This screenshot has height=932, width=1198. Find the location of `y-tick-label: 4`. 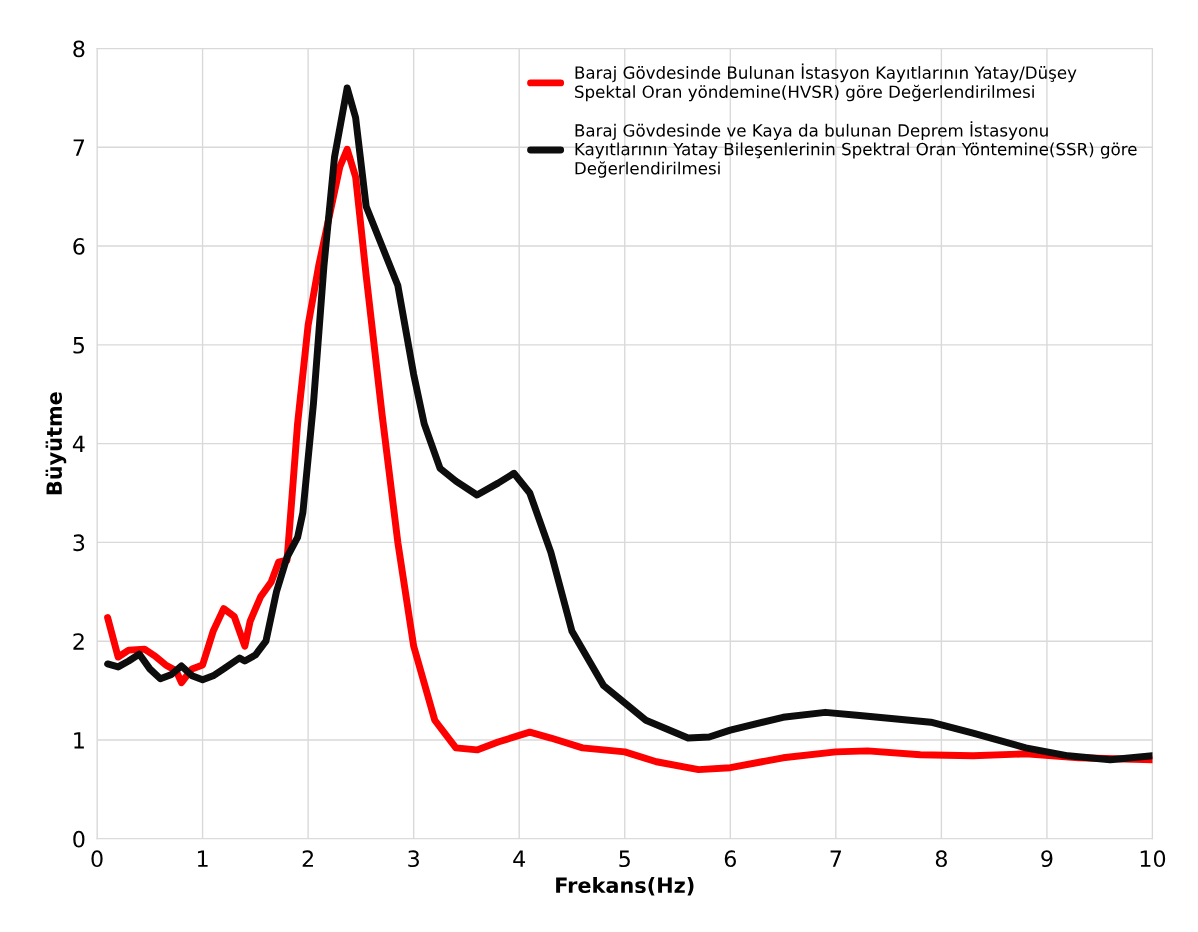

y-tick-label: 4 is located at coordinates (78, 444).